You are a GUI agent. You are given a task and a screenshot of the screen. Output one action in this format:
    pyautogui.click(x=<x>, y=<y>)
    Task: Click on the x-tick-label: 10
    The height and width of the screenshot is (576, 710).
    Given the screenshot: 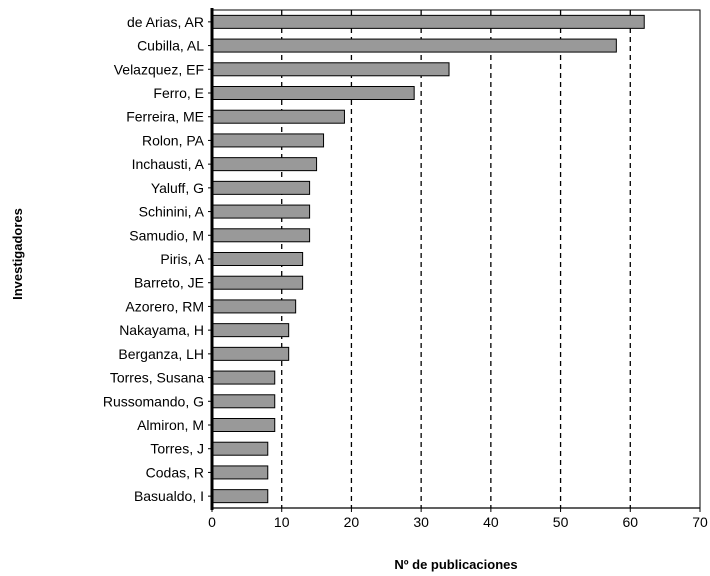 What is the action you would take?
    pyautogui.click(x=282, y=522)
    